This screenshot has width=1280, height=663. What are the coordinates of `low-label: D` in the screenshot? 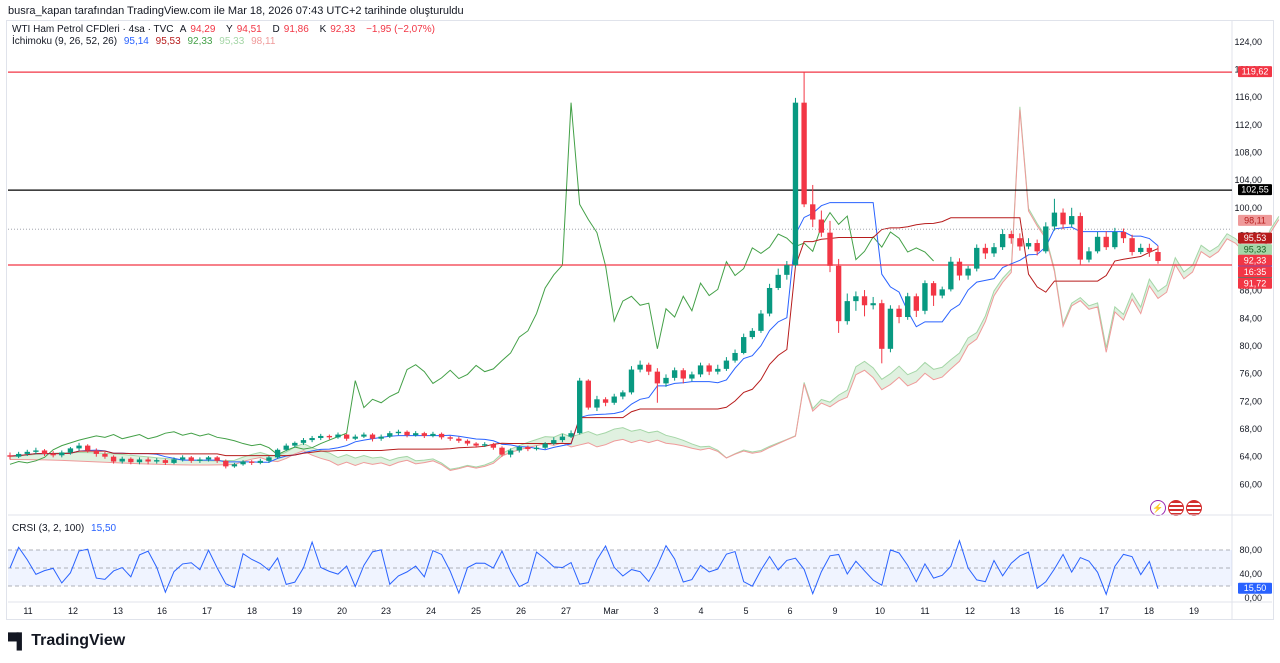 It's located at (276, 29).